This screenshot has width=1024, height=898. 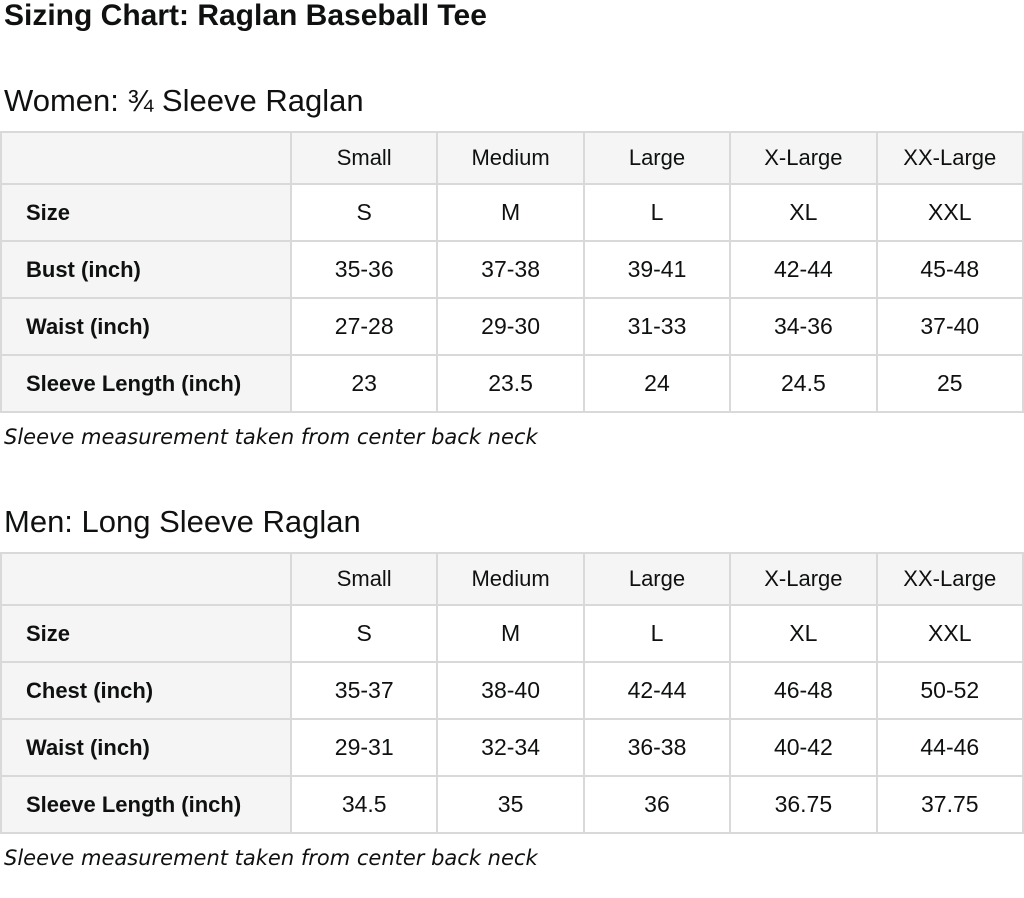 I want to click on size-value-cell: 38-40, so click(x=510, y=690).